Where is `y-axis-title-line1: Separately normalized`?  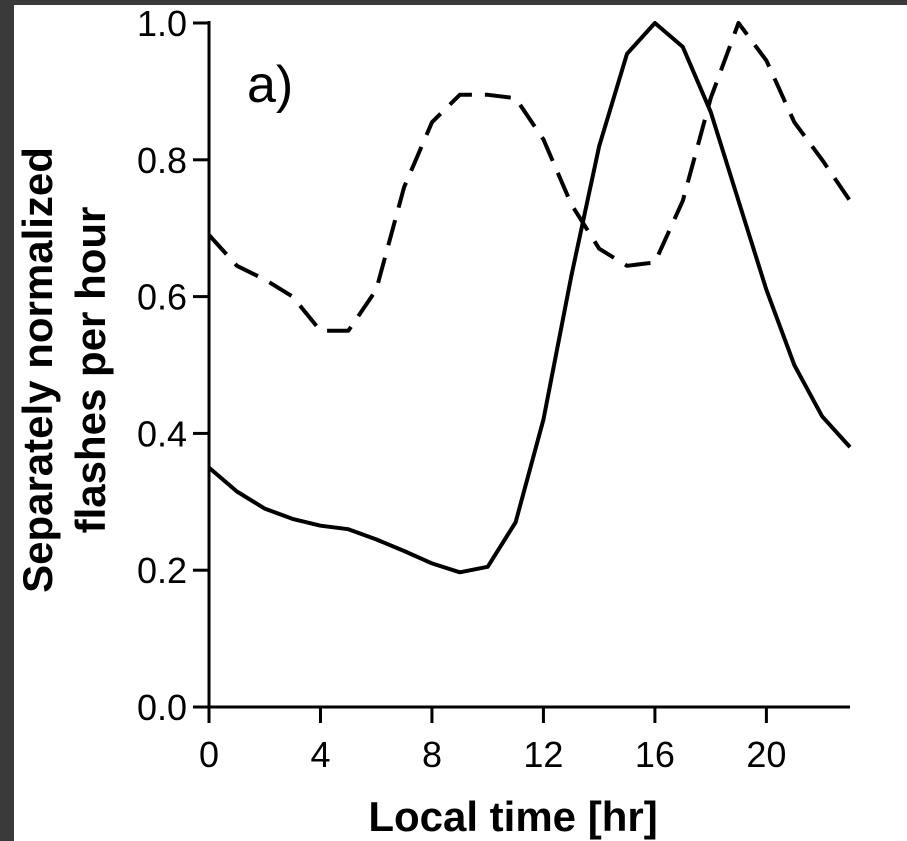 y-axis-title-line1: Separately normalized is located at coordinates (37, 370).